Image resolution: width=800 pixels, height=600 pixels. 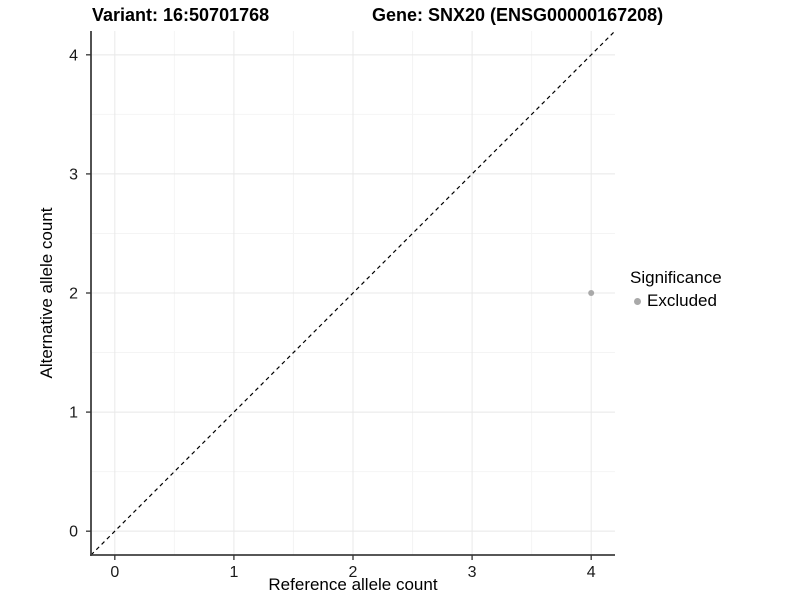 What do you see at coordinates (46, 293) in the screenshot?
I see `y-axis-title: Alternative allele count` at bounding box center [46, 293].